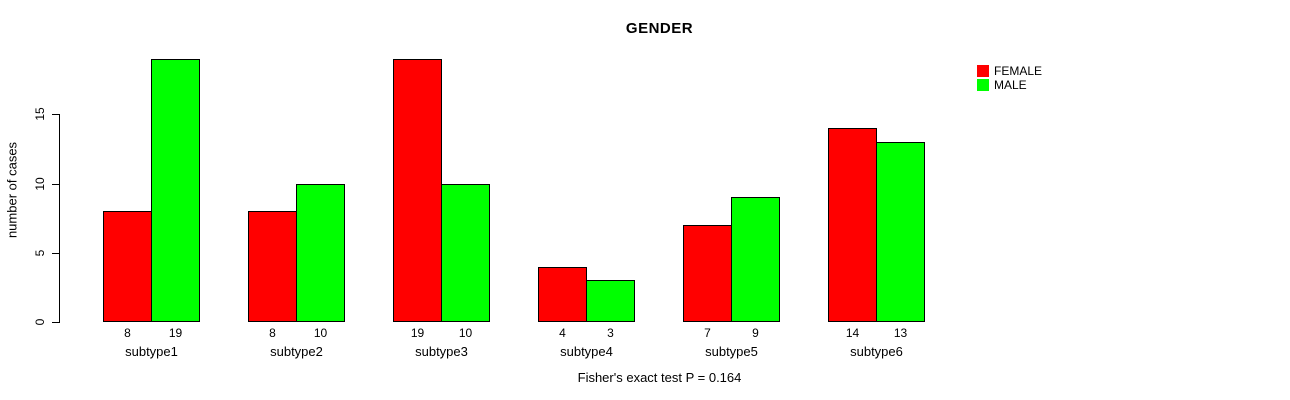  I want to click on legend-label: FEMALE, so click(1018, 71).